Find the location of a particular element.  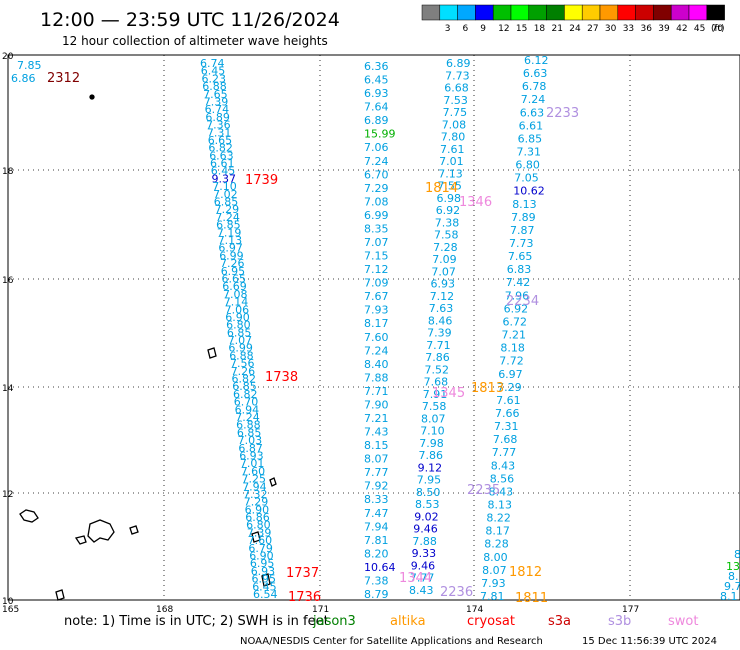

wave-height-value: 9.02 is located at coordinates (426, 517).